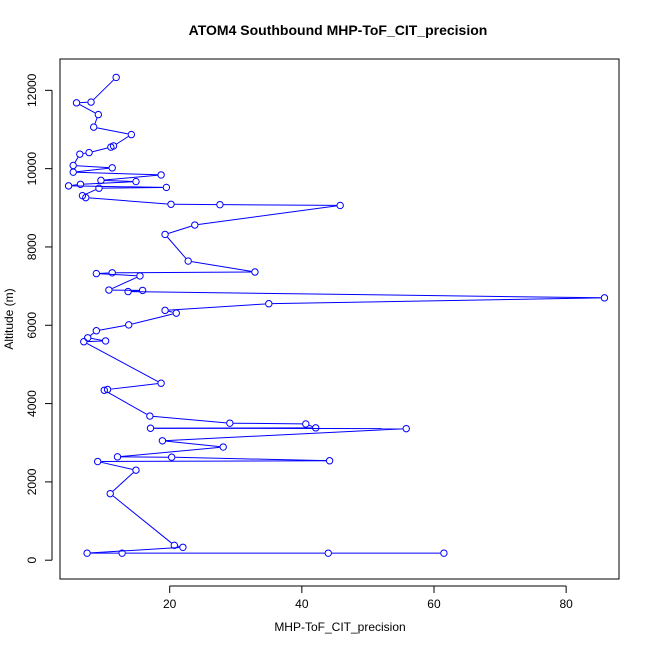 The image size is (650, 650). Describe the element at coordinates (368, 598) in the screenshot. I see `x-axis: 20 40 60 80` at that location.